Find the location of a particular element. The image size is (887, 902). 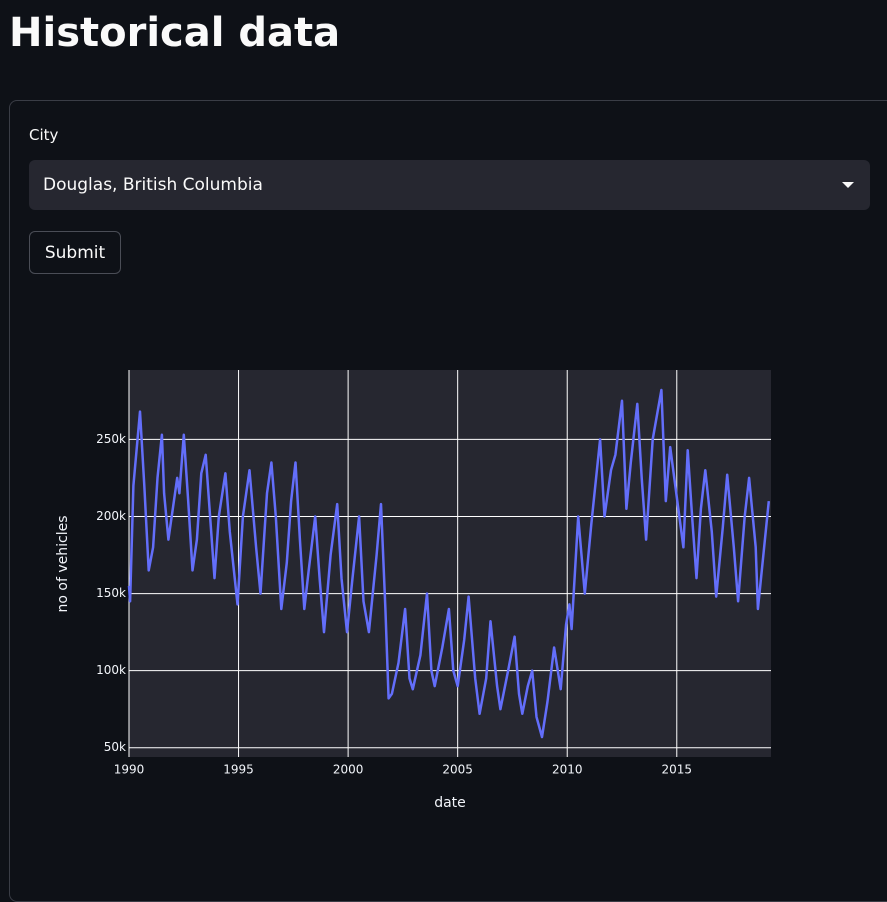

dropdown-arrow is located at coordinates (848, 185).